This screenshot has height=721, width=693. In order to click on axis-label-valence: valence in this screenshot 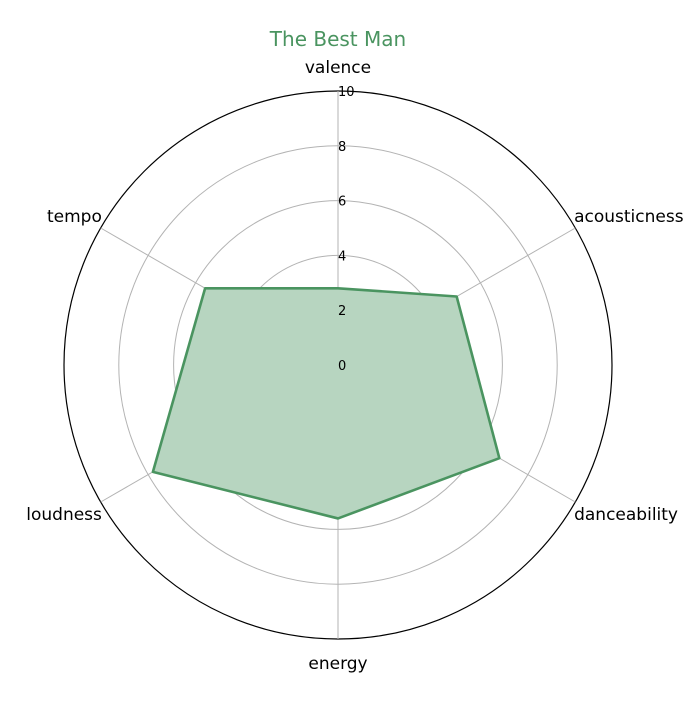, I will do `click(338, 68)`.